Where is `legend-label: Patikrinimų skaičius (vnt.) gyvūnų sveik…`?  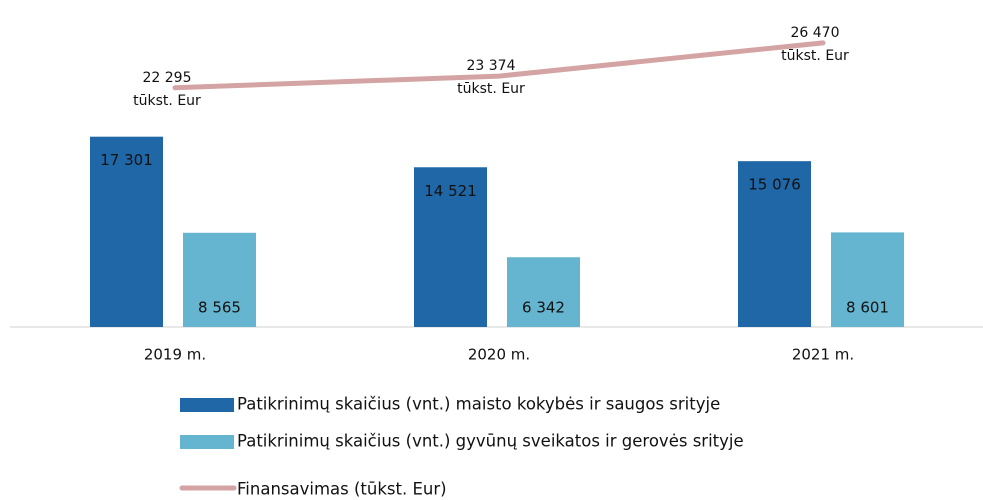
legend-label: Patikrinimų skaičius (vnt.) gyvūnų sveik… is located at coordinates (490, 441).